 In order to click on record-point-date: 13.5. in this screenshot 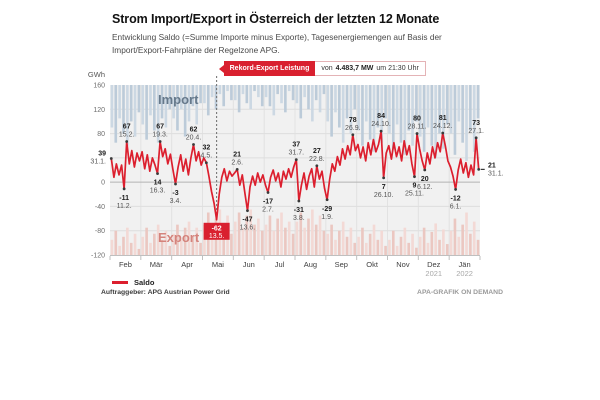, I will do `click(217, 236)`.